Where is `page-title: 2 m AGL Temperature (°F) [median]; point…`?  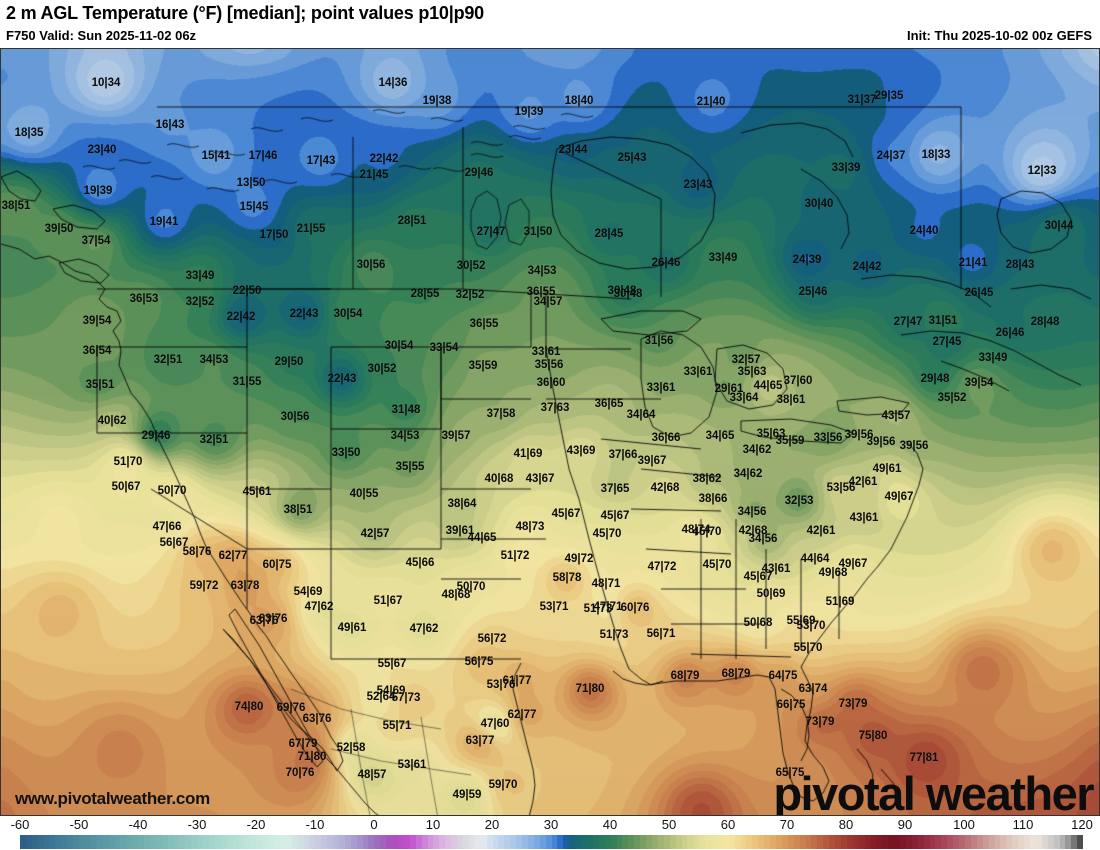
page-title: 2 m AGL Temperature (°F) [median]; point… is located at coordinates (245, 13).